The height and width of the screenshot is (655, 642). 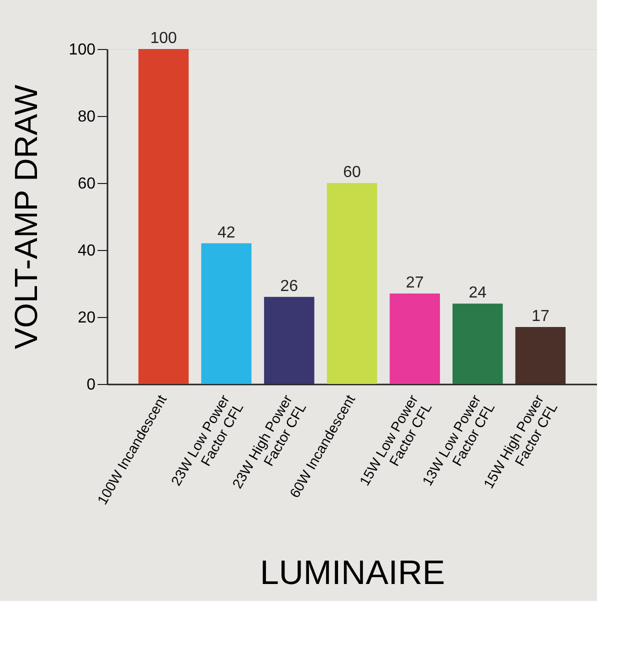 What do you see at coordinates (352, 172) in the screenshot?
I see `data-label: 60` at bounding box center [352, 172].